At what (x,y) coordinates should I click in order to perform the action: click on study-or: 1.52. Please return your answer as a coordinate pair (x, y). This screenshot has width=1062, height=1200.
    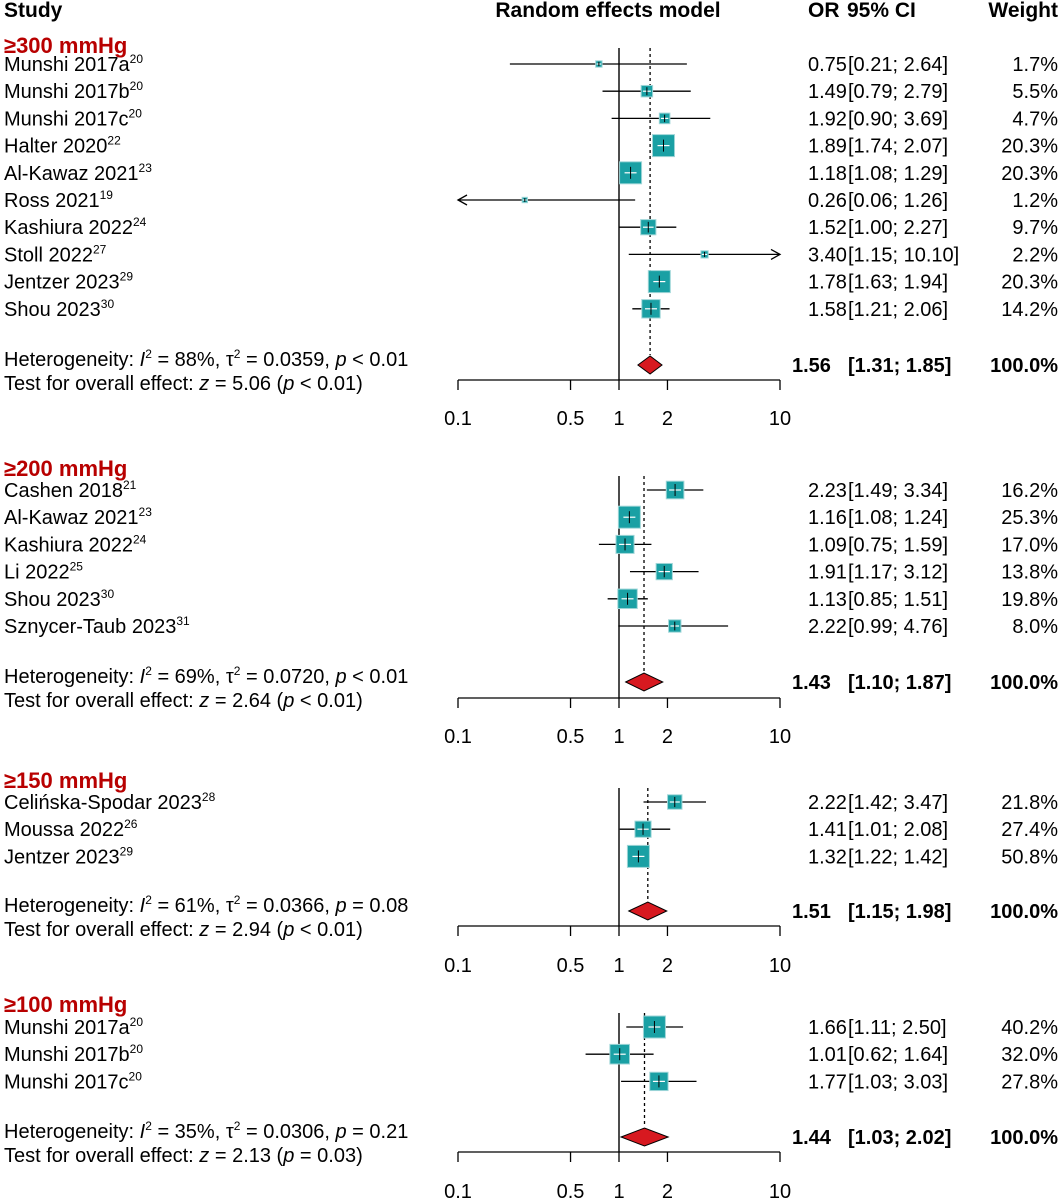
    Looking at the image, I should click on (827, 228).